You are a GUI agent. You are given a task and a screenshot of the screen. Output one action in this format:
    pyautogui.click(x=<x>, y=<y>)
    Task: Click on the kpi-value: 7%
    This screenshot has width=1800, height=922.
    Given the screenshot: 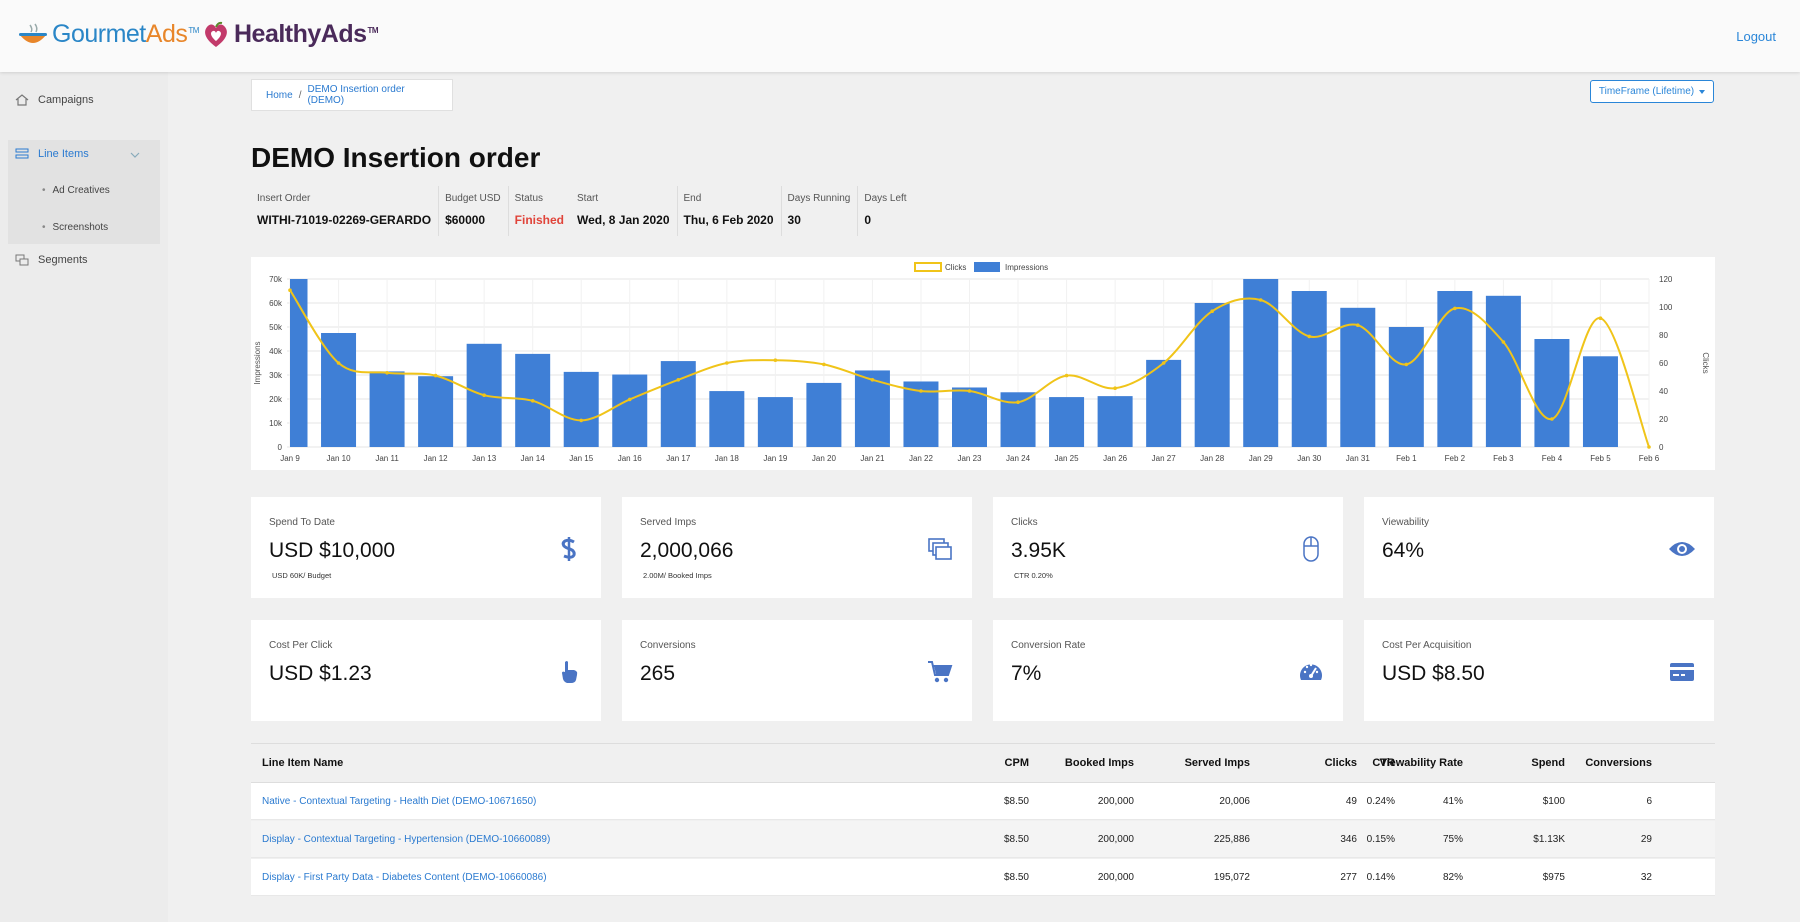 What is the action you would take?
    pyautogui.click(x=1026, y=673)
    